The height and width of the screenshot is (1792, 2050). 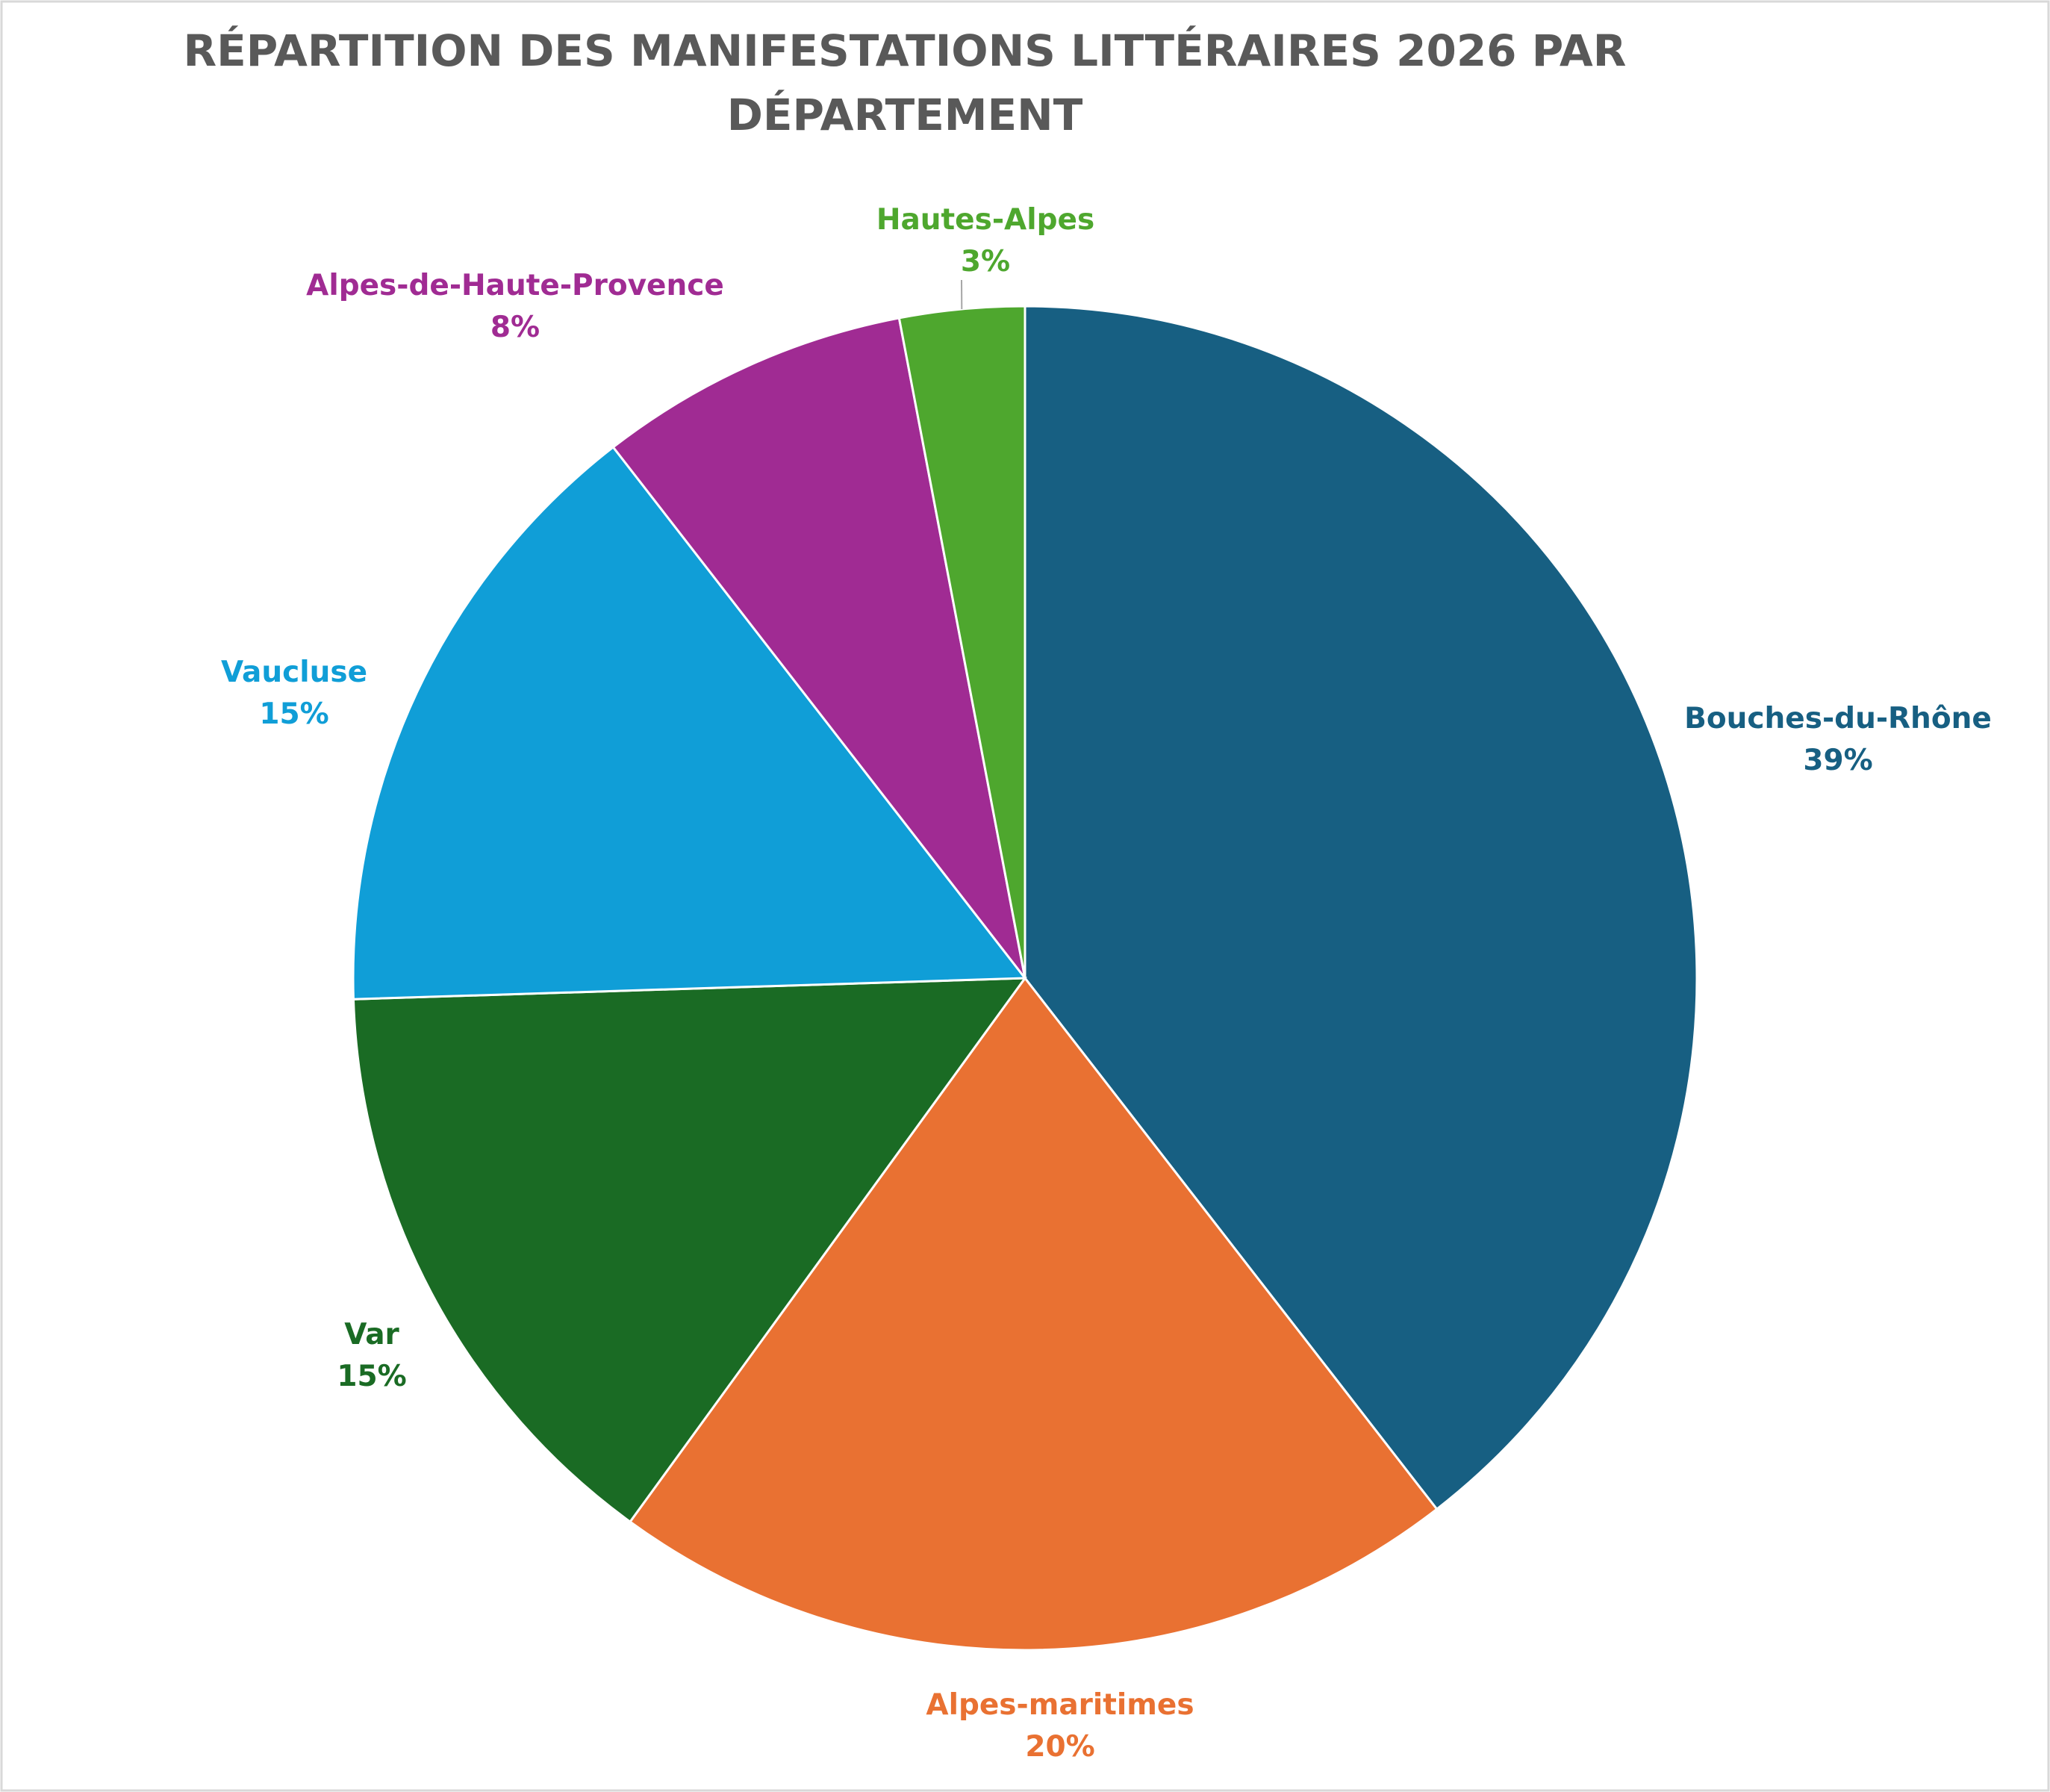 I want to click on data-label-name-var: Var, so click(x=372, y=1334).